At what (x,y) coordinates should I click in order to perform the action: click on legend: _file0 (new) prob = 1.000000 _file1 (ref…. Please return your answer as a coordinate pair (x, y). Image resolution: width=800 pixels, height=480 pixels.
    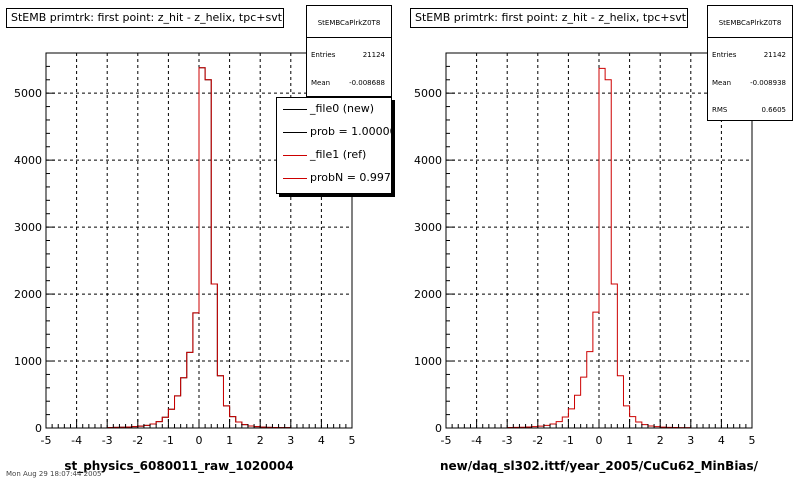
    Looking at the image, I should click on (334, 145).